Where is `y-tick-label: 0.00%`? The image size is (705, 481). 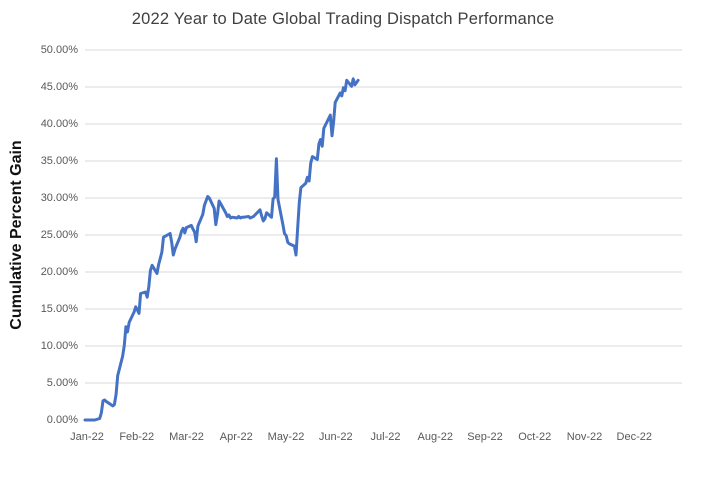 y-tick-label: 0.00% is located at coordinates (62, 420).